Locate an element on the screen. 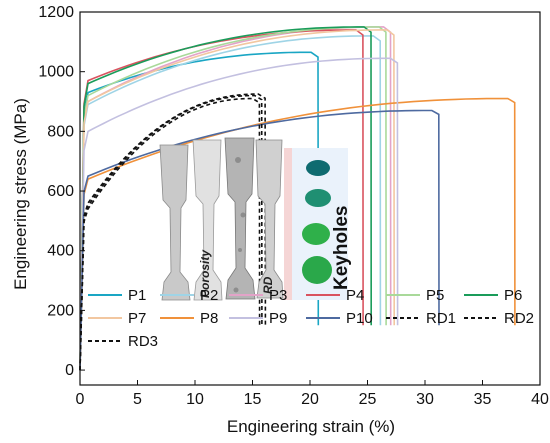 The height and width of the screenshot is (443, 550). legend-item-p8: P8 is located at coordinates (189, 318).